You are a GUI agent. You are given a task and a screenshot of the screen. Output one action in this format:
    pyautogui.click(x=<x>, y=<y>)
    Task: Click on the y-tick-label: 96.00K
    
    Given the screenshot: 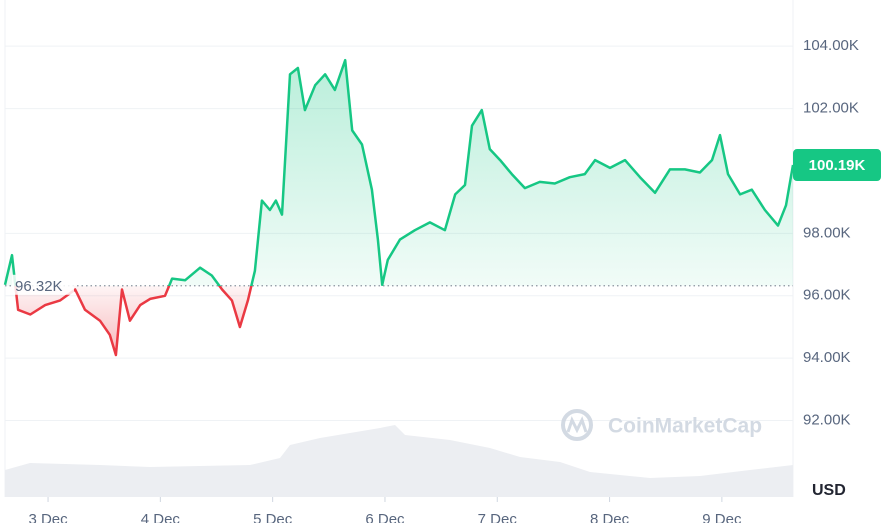 What is the action you would take?
    pyautogui.click(x=827, y=295)
    